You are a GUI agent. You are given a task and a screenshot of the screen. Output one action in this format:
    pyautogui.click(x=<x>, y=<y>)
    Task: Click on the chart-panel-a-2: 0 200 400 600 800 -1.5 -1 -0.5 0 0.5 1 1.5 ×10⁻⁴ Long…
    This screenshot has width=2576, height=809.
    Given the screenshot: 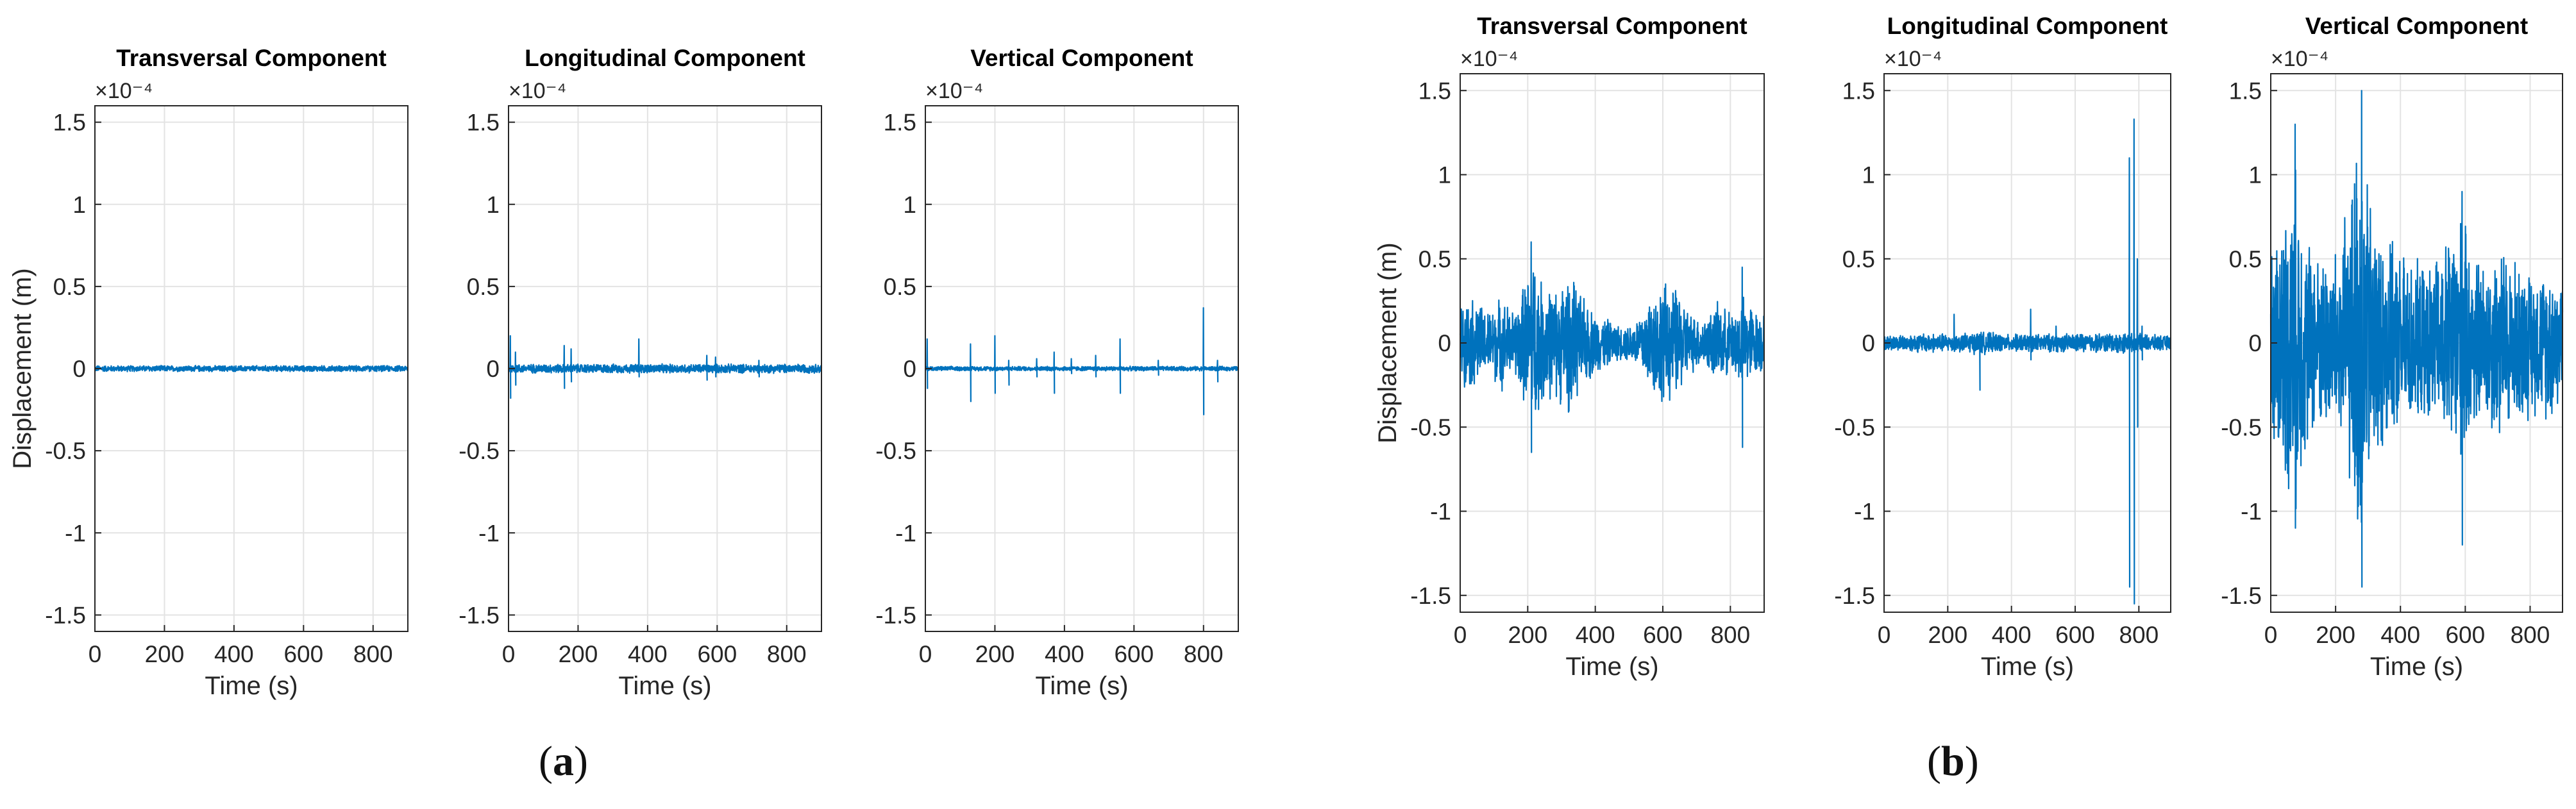 What is the action you would take?
    pyautogui.click(x=641, y=372)
    